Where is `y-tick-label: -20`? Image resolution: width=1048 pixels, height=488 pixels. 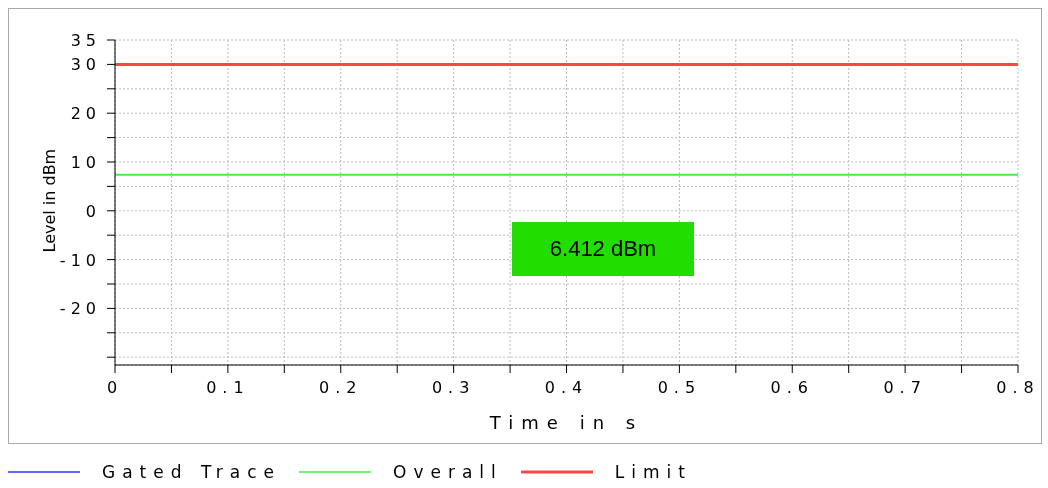 y-tick-label: -20 is located at coordinates (80, 309).